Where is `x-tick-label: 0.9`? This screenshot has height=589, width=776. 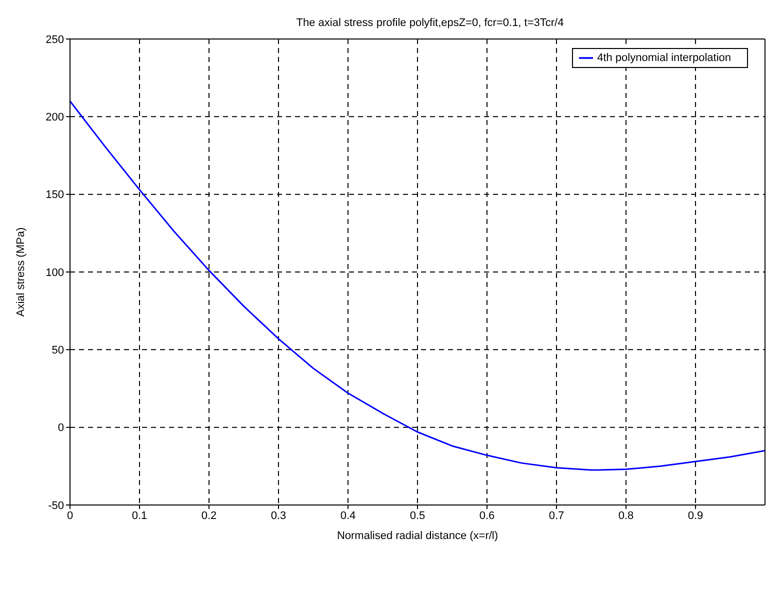
x-tick-label: 0.9 is located at coordinates (696, 516).